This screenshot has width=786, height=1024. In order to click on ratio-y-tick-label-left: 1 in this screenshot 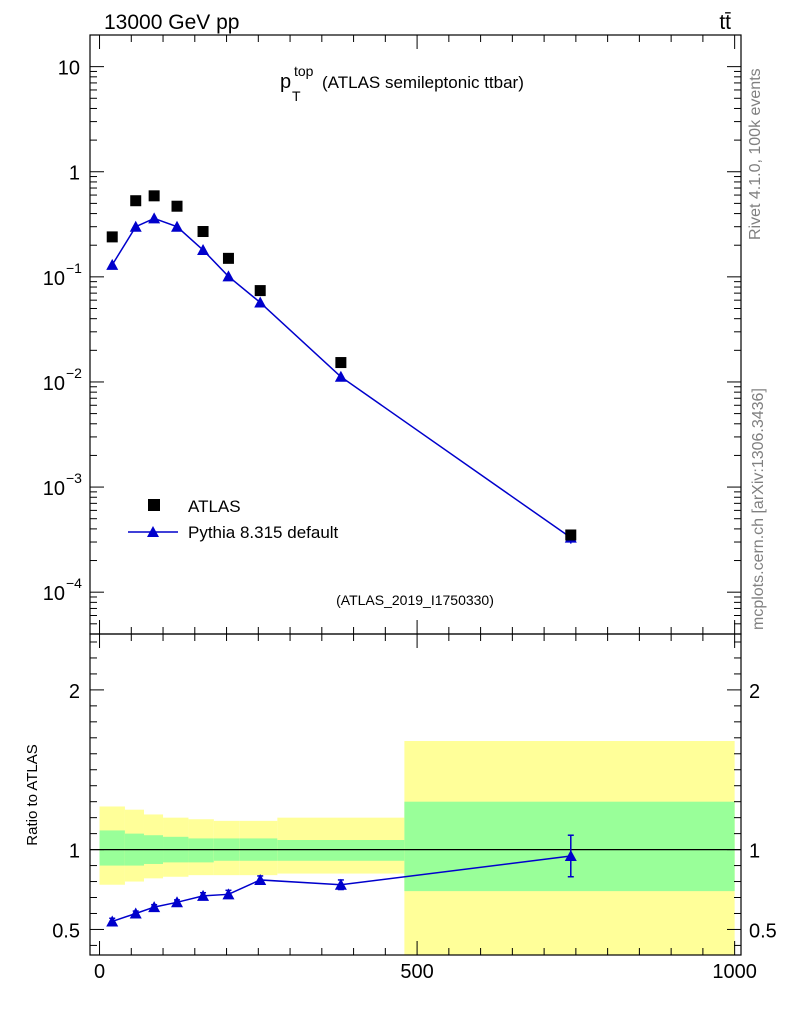, I will do `click(74, 852)`.